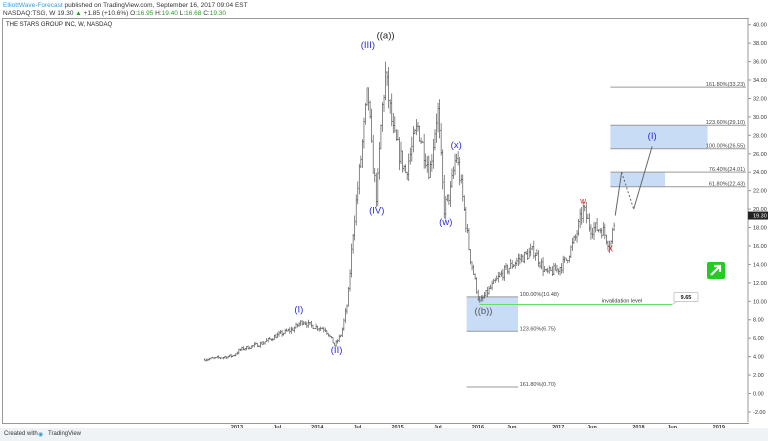 The width and height of the screenshot is (768, 441). I want to click on wave-label: ((b)), so click(484, 311).